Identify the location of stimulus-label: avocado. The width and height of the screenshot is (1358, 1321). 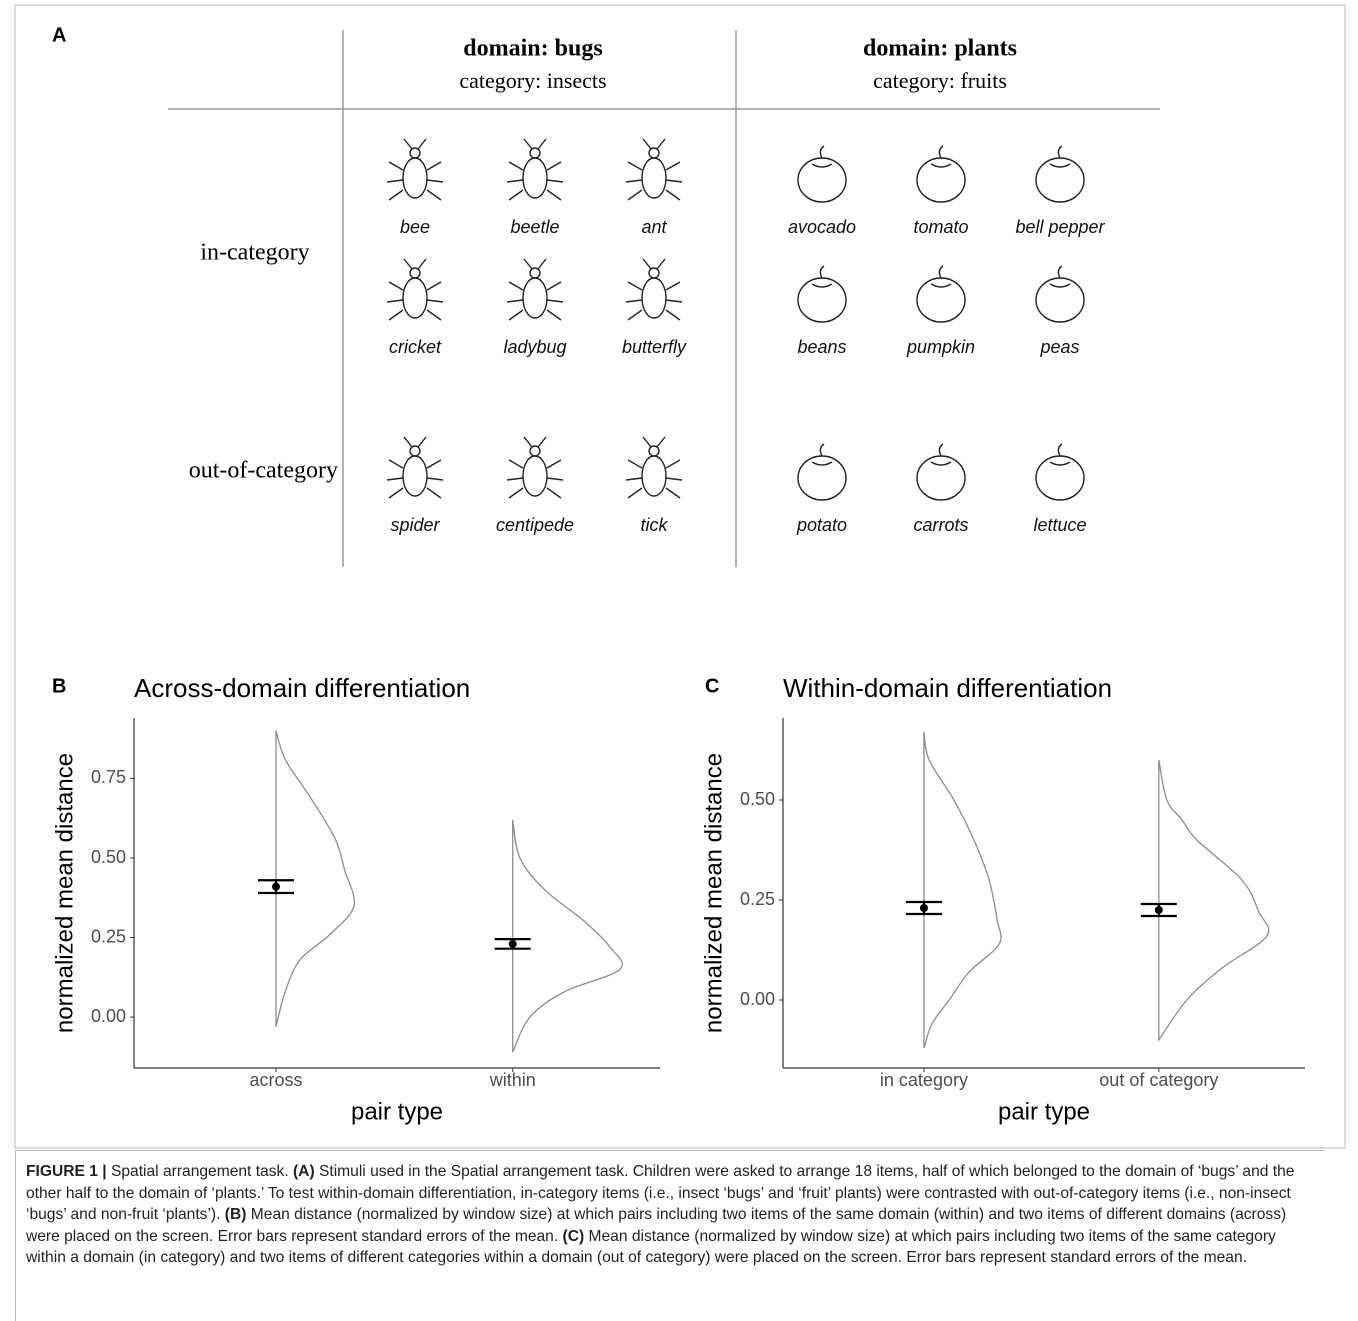
(822, 227).